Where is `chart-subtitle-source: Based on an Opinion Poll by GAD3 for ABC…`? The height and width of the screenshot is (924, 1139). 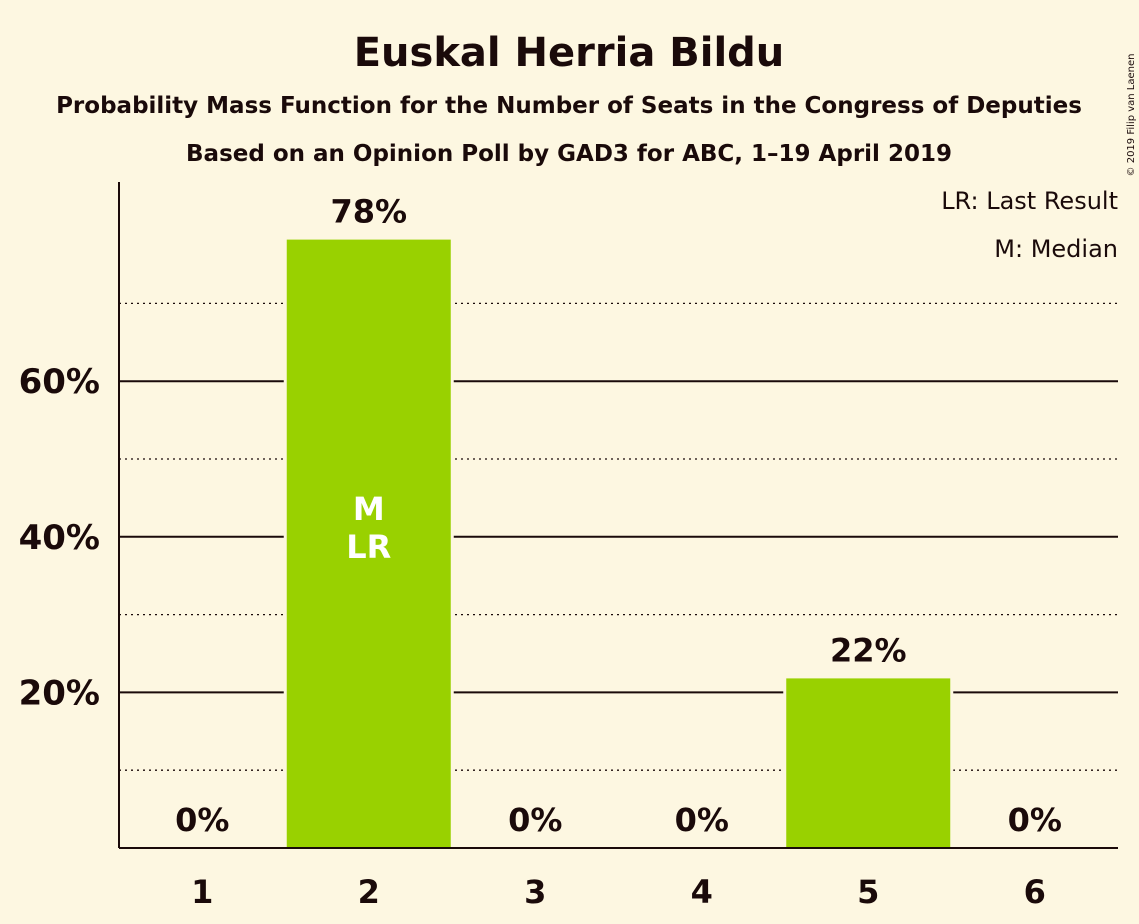
chart-subtitle-source: Based on an Opinion Poll by GAD3 for ABC… is located at coordinates (569, 154).